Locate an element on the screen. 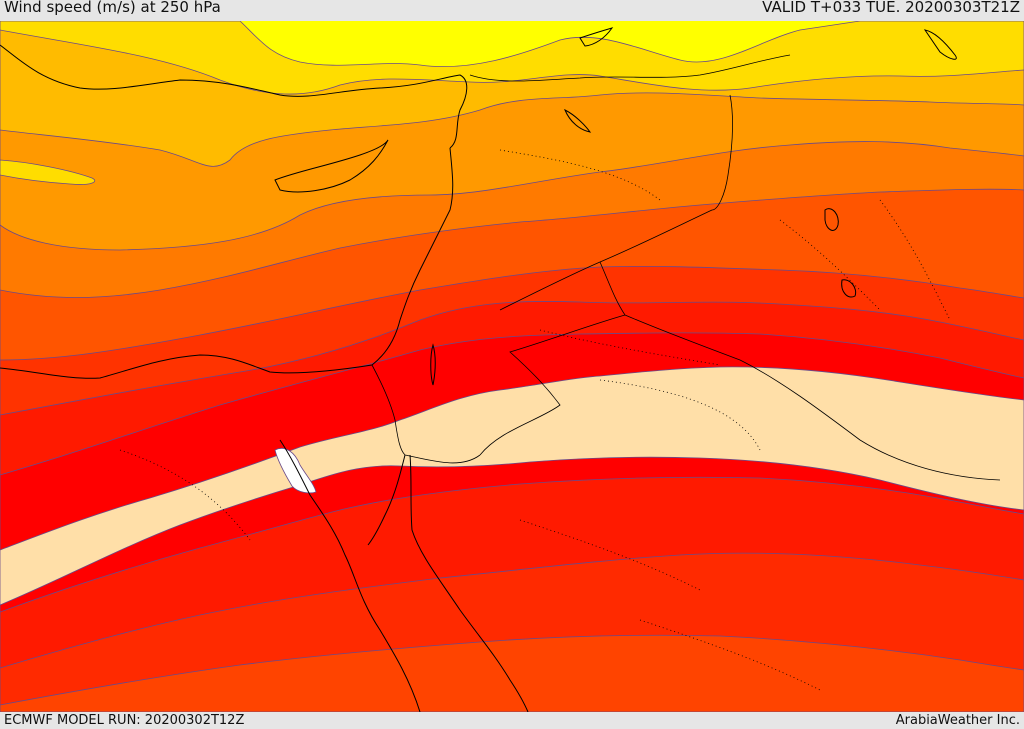 This screenshot has height=729, width=1024. yellow-lens is located at coordinates (48, 172).